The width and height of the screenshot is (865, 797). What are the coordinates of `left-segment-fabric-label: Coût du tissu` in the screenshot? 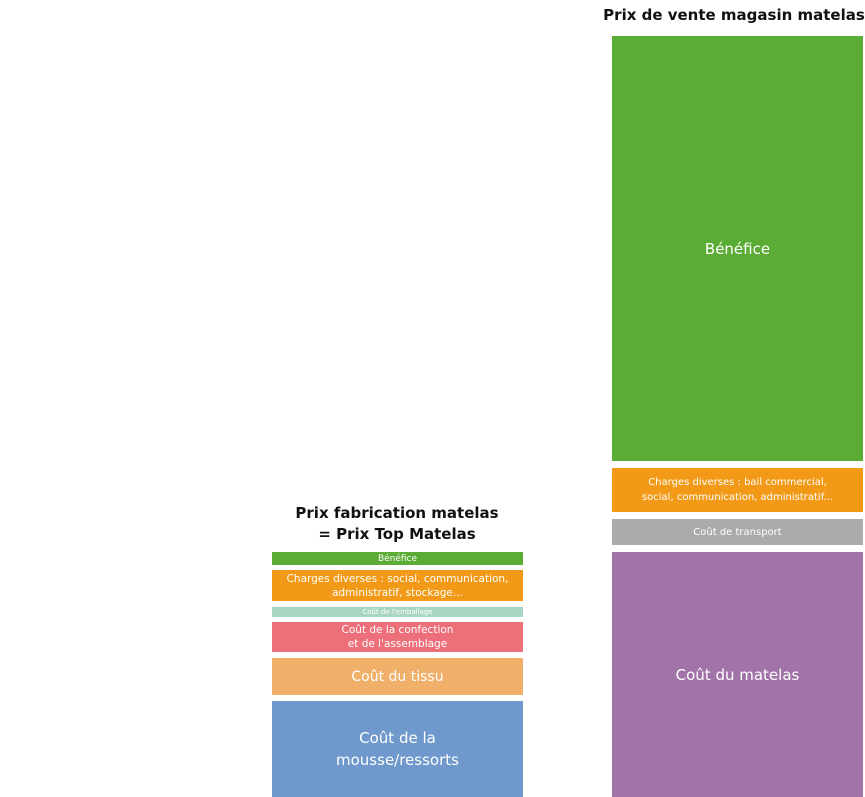 It's located at (397, 676).